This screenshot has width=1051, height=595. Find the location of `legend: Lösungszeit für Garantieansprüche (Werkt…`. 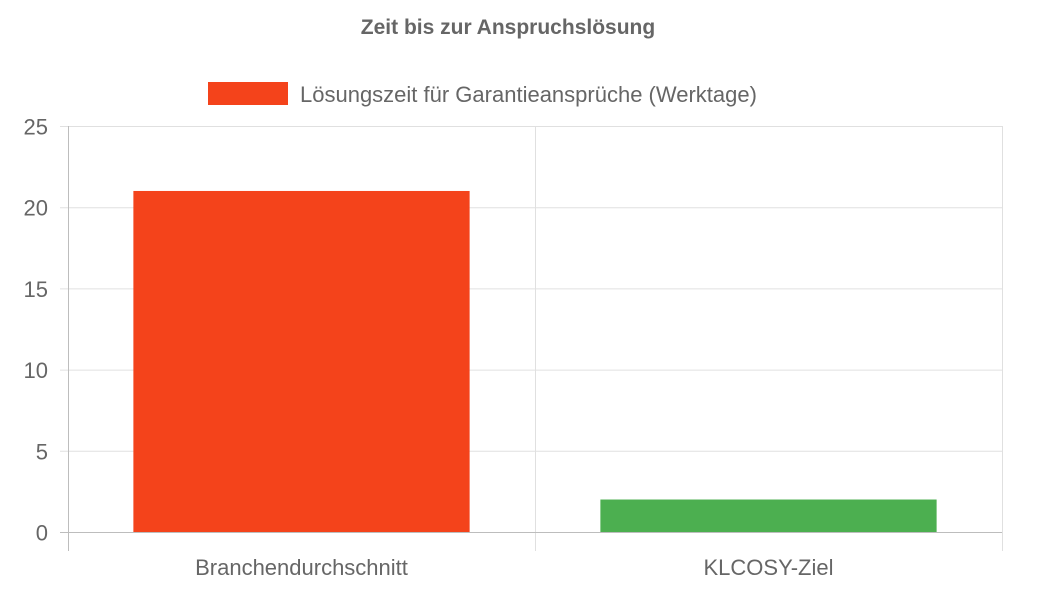

legend: Lösungszeit für Garantieansprüche (Werkt… is located at coordinates (482, 94).